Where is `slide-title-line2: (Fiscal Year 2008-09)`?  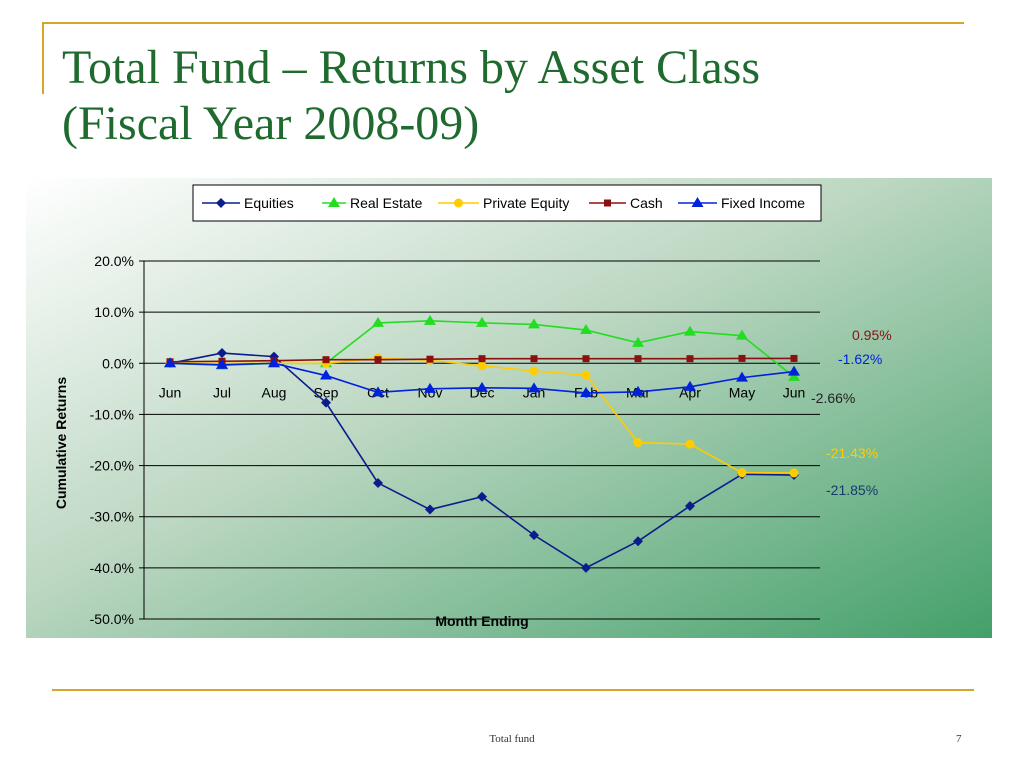 slide-title-line2: (Fiscal Year 2008-09) is located at coordinates (271, 123).